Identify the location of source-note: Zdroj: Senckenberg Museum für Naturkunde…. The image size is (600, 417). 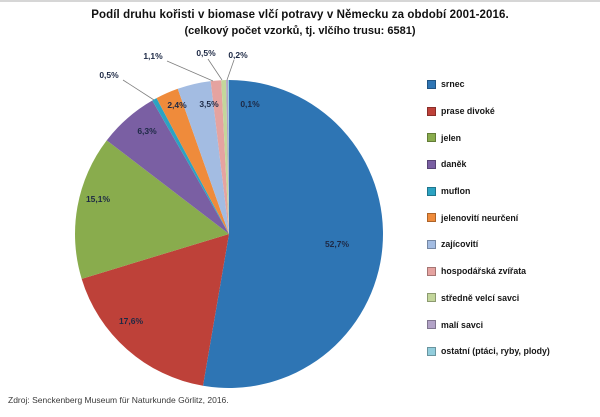
(118, 400).